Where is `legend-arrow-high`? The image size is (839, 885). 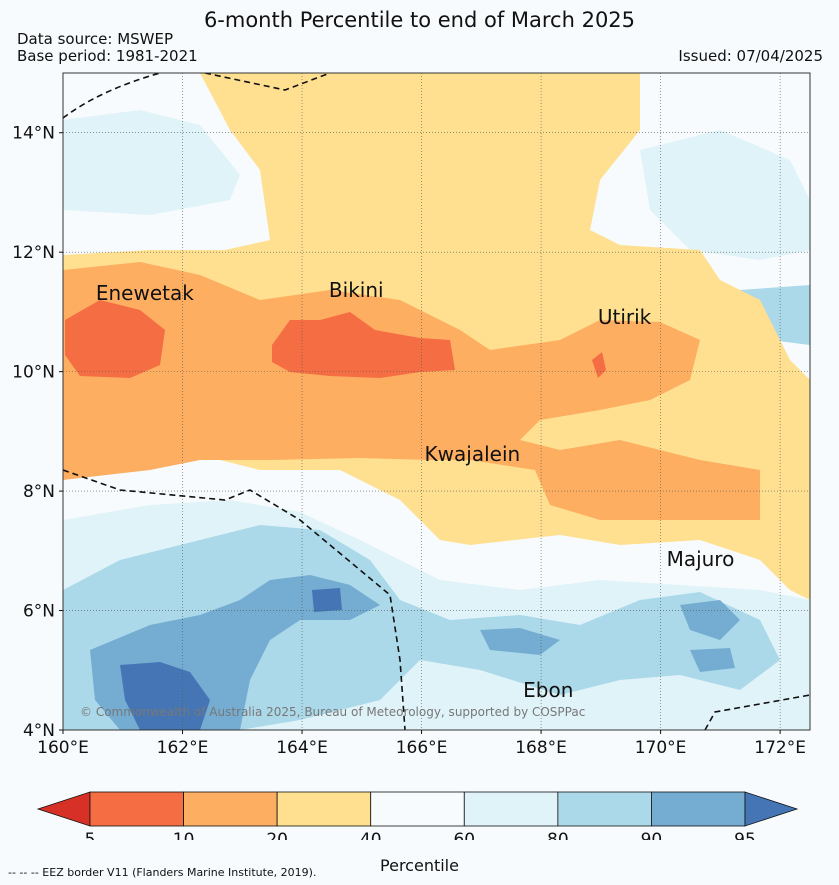
legend-arrow-high is located at coordinates (771, 809).